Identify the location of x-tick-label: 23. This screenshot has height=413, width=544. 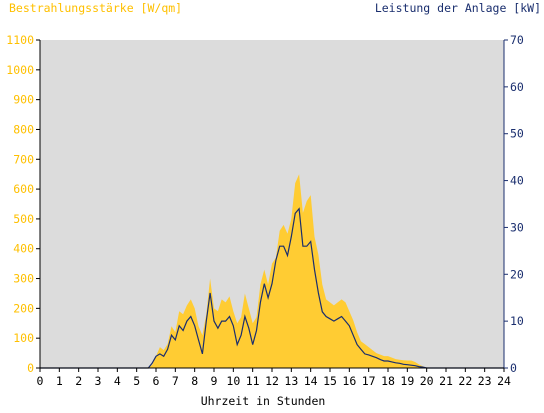
(485, 381).